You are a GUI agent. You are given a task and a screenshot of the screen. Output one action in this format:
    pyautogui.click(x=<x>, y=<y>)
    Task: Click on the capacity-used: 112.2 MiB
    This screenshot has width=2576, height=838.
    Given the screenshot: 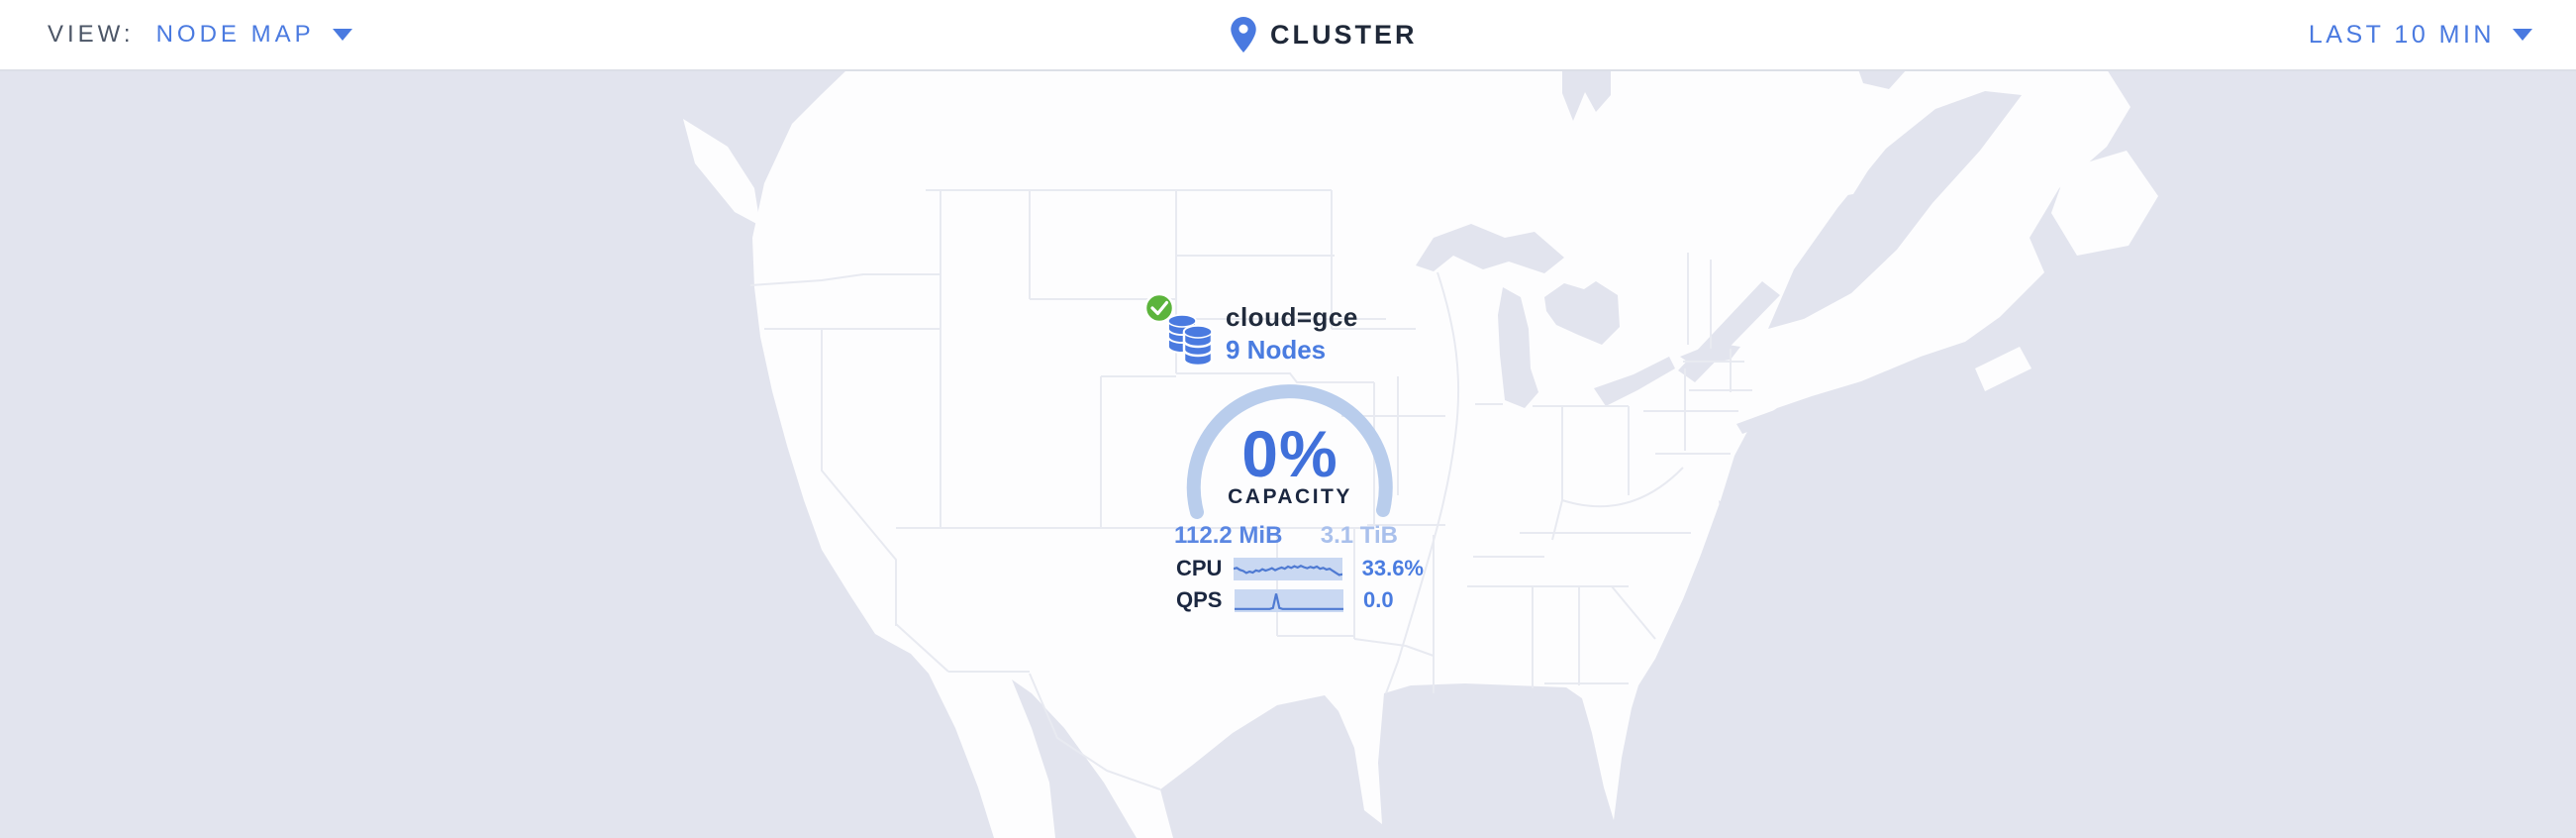 What is the action you would take?
    pyautogui.click(x=1229, y=535)
    